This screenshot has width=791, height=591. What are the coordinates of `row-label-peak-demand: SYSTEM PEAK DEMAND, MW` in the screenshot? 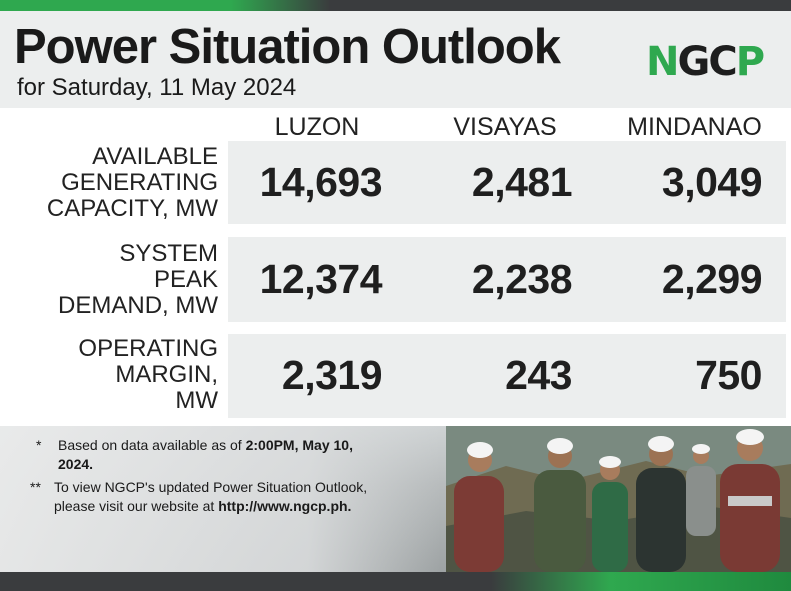 It's located at (138, 280).